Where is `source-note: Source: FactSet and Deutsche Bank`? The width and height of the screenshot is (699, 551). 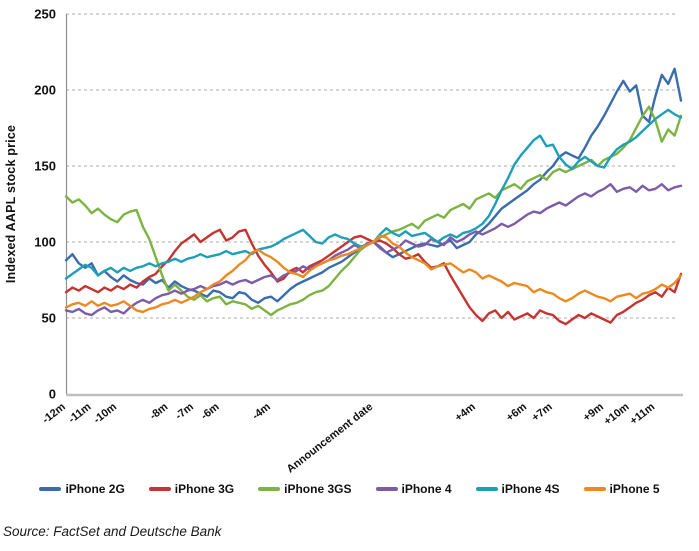
source-note: Source: FactSet and Deutsche Bank is located at coordinates (112, 531).